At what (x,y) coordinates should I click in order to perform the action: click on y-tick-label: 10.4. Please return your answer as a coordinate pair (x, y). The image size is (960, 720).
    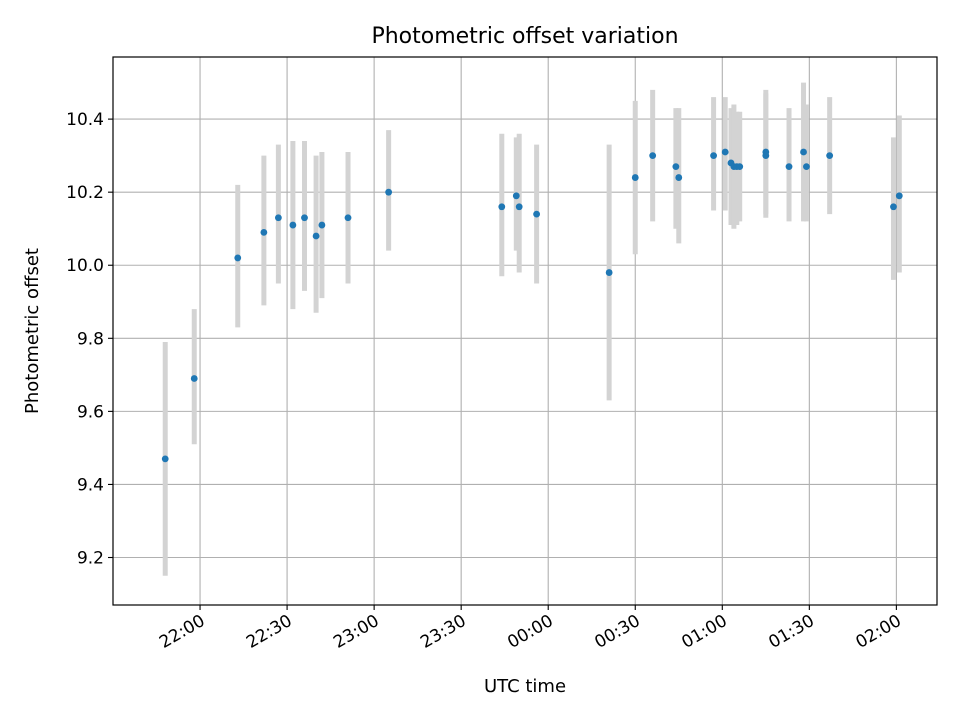
    Looking at the image, I should click on (85, 120).